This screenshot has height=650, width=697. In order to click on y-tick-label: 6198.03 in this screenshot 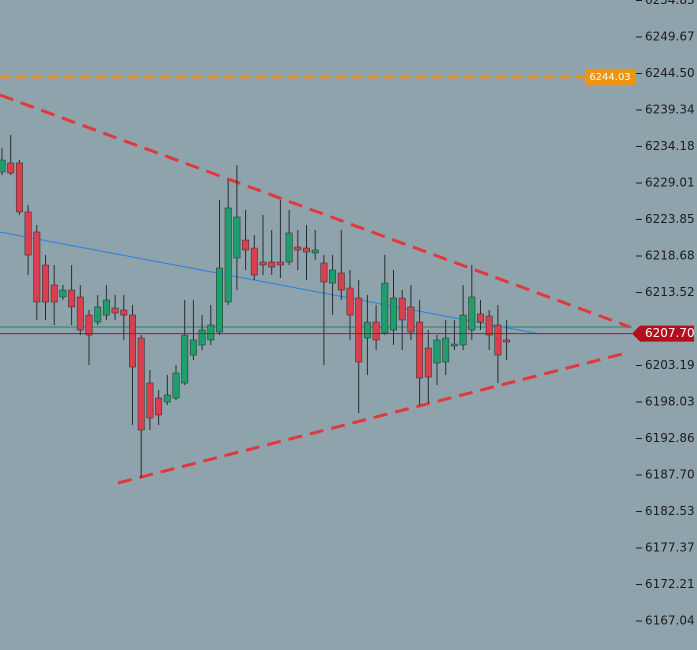, I will do `click(670, 401)`.